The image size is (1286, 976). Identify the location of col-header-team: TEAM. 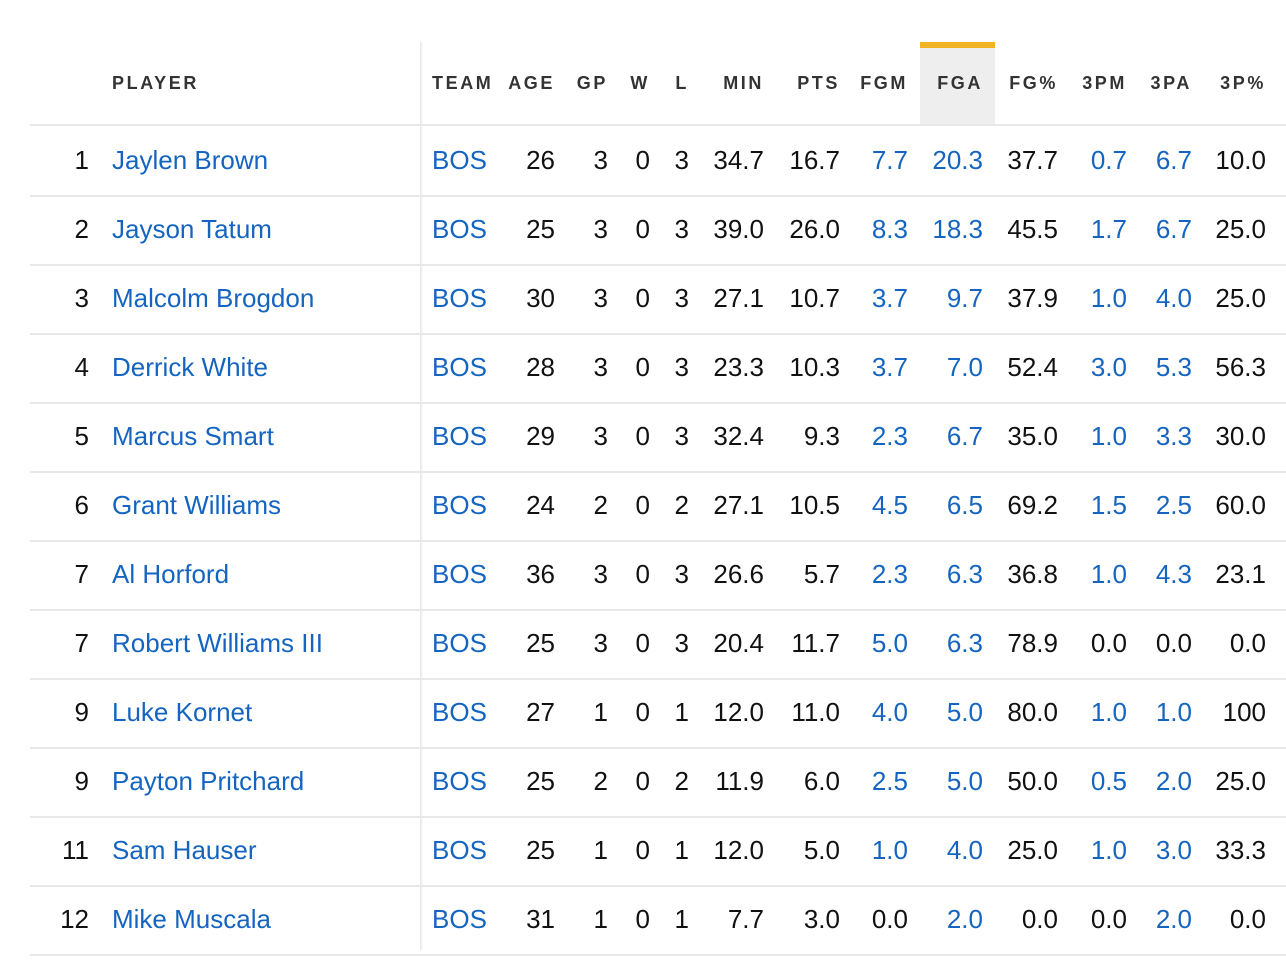
(463, 82).